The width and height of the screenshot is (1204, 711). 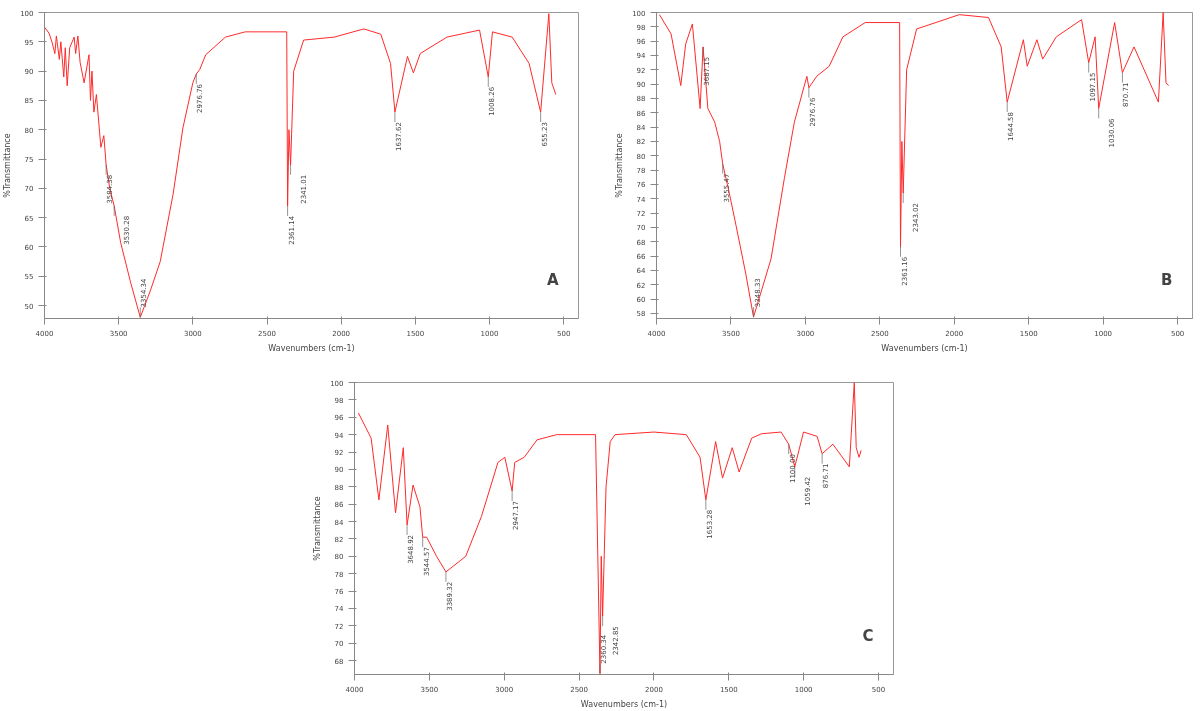 What do you see at coordinates (552, 279) in the screenshot?
I see `annotation: A` at bounding box center [552, 279].